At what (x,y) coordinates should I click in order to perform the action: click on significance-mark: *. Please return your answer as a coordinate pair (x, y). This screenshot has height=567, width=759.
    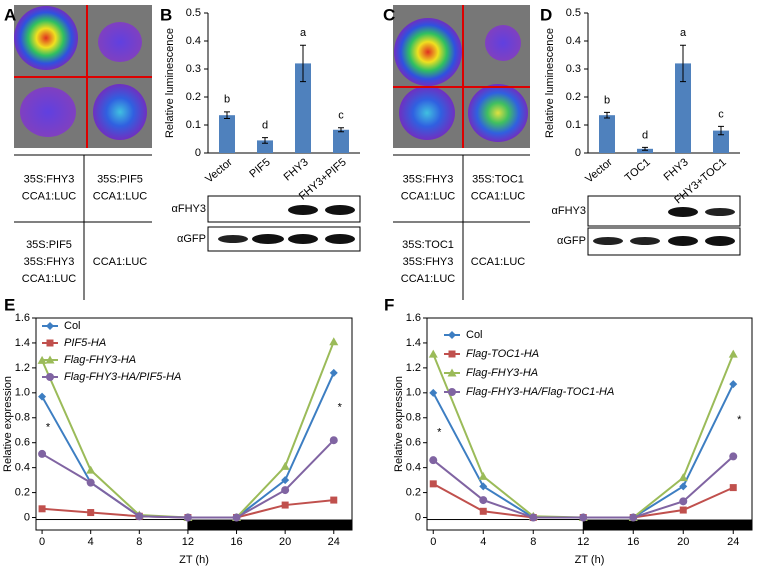
    Looking at the image, I should click on (439, 433).